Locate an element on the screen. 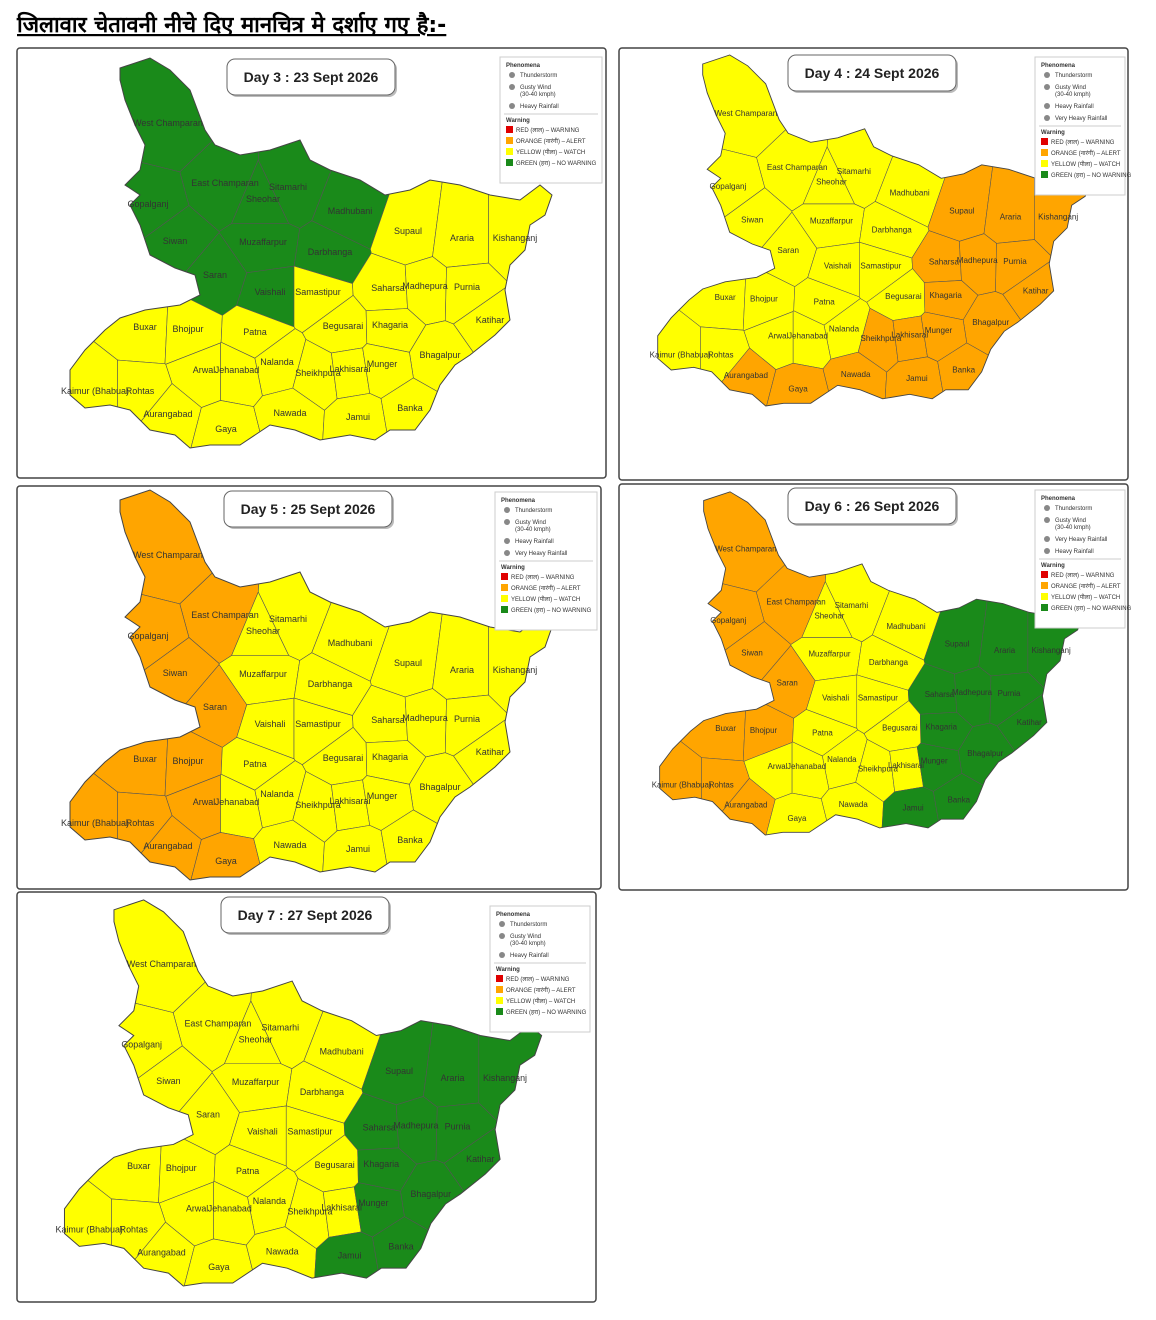  panel-title: Day 6 : 26 Sept 2026 is located at coordinates (872, 506).